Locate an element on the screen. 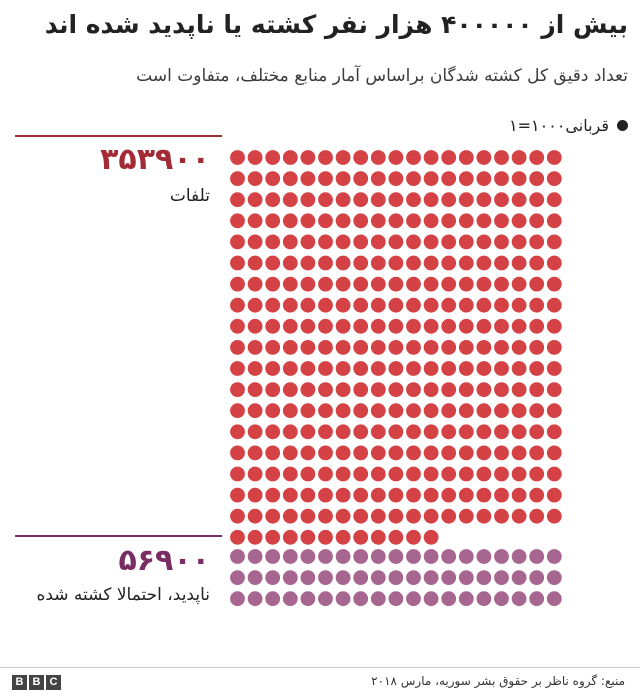 Image resolution: width=640 pixels, height=696 pixels. deaths-count: ۳۵۳۹۰۰ is located at coordinates (155, 159).